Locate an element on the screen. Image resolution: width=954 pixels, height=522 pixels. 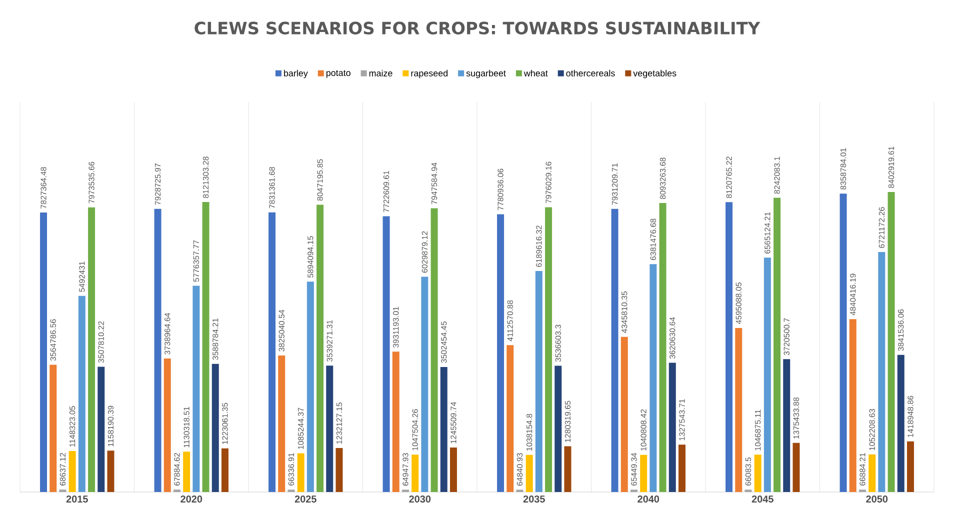
legend-label: wheat is located at coordinates (536, 73).